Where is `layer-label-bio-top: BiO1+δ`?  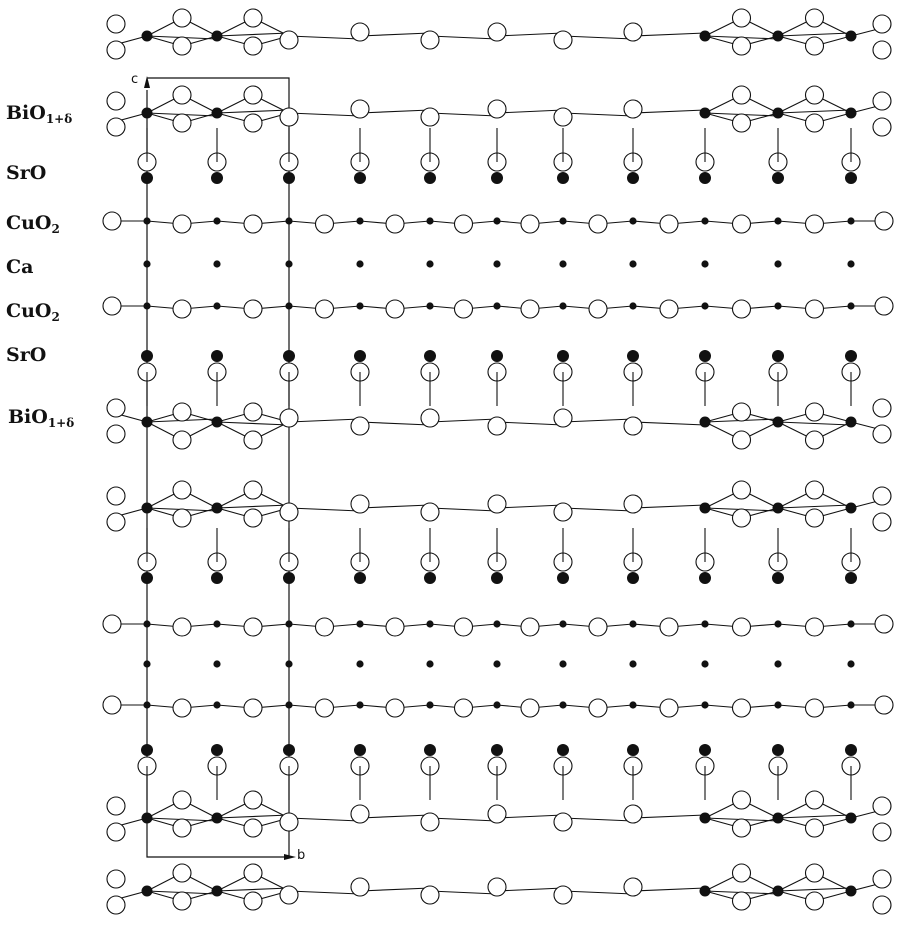
layer-label-bio-top: BiO1+δ is located at coordinates (39, 114).